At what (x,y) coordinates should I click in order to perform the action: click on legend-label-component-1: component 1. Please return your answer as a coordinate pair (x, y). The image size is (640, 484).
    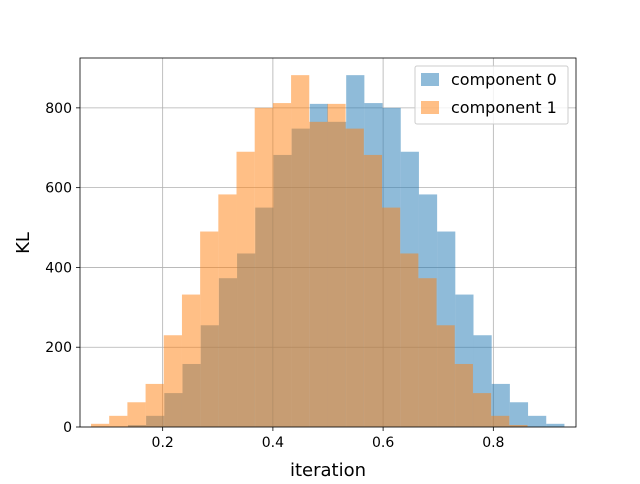
    Looking at the image, I should click on (504, 107).